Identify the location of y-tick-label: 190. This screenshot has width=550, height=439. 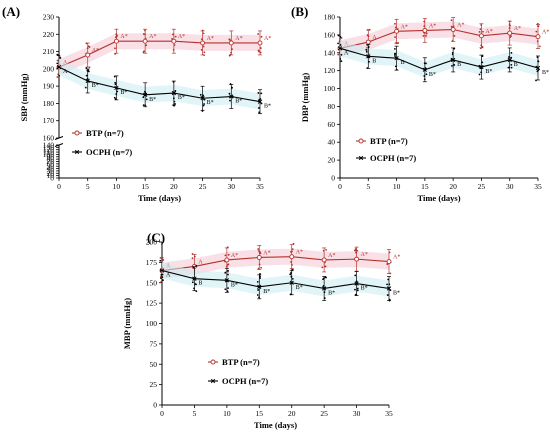
(49, 86).